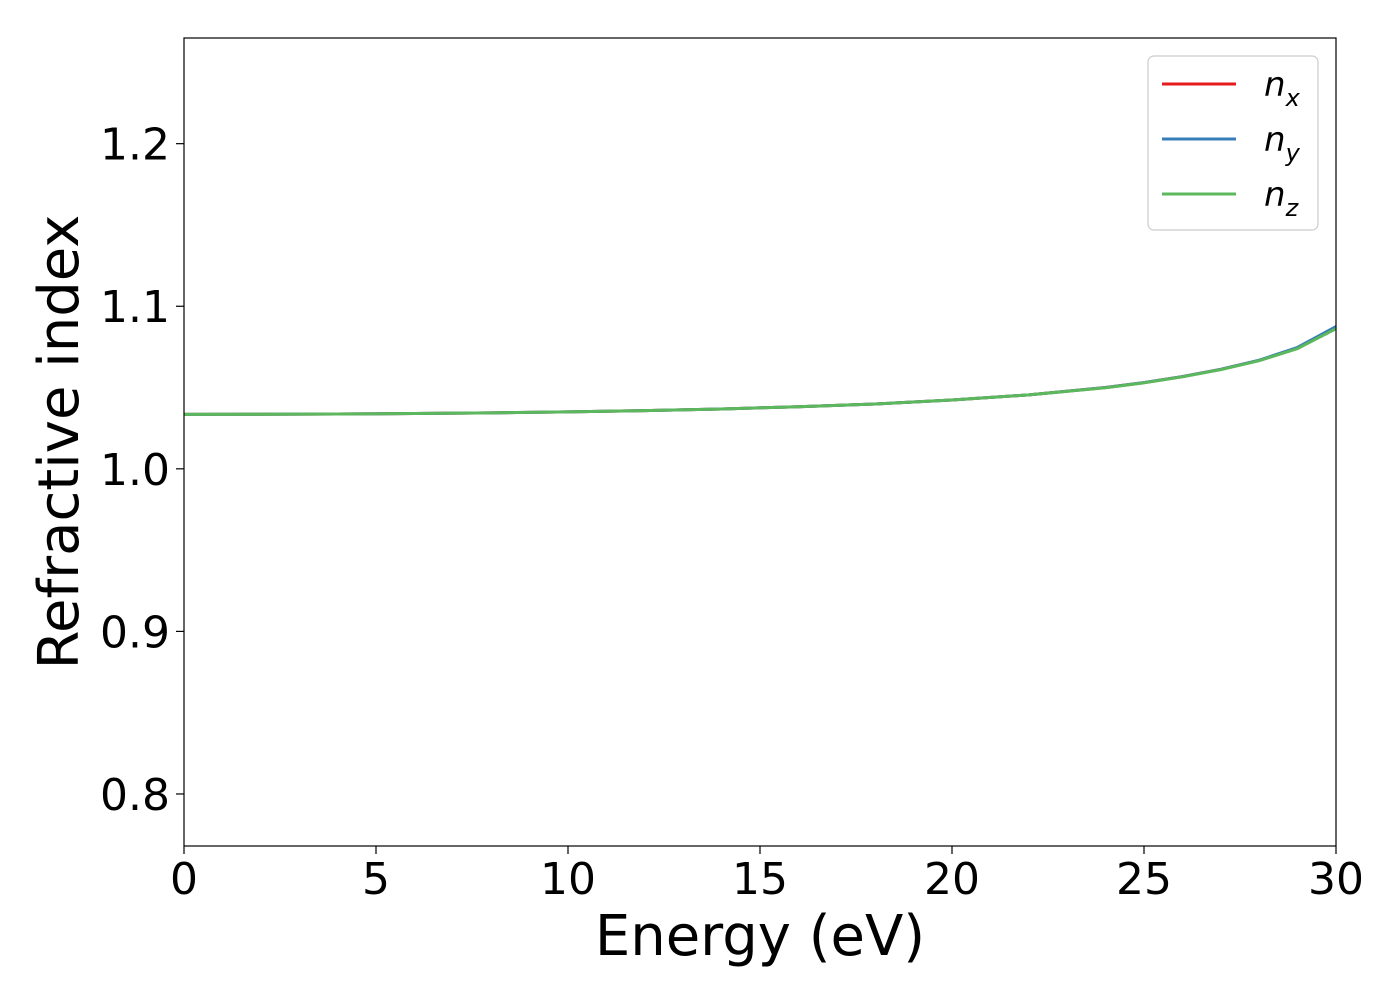 The image size is (1400, 1000). I want to click on legend-label-n-x: nx, so click(1282, 88).